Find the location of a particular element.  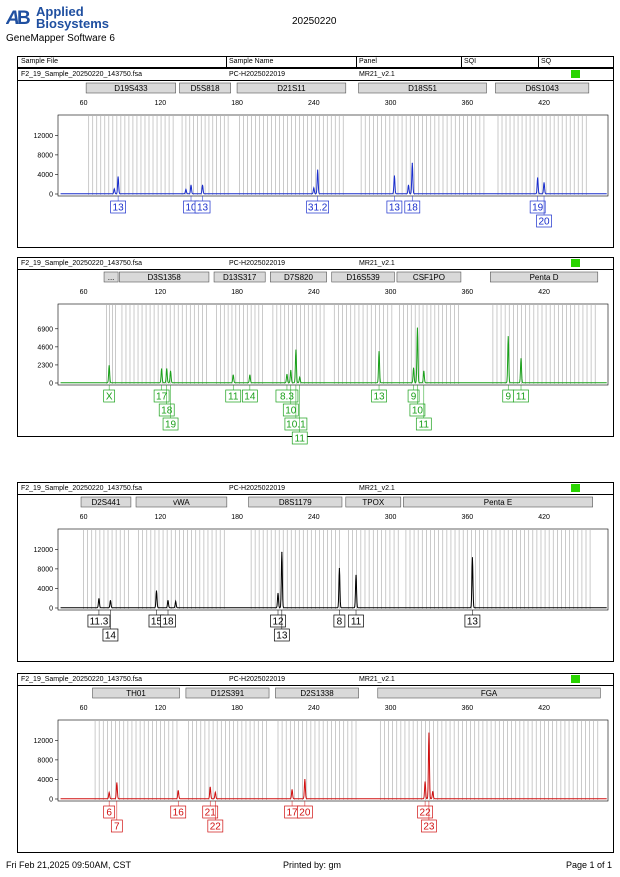

allele-label: 31.2 is located at coordinates (318, 208).